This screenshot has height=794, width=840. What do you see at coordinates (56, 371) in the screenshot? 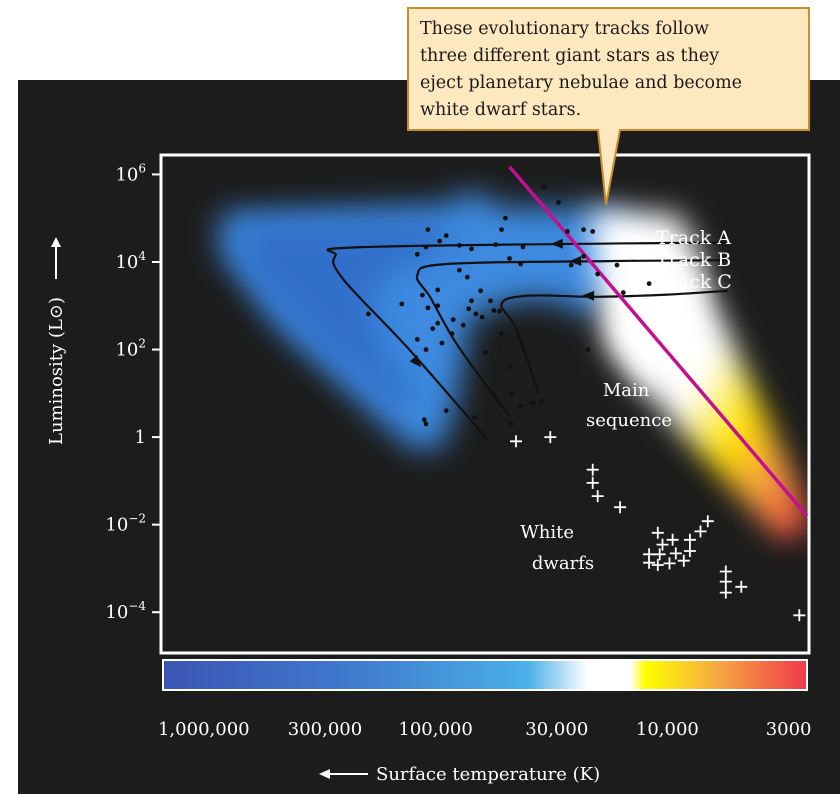
I see `y-axis-label: Luminosity (L⊙)` at bounding box center [56, 371].